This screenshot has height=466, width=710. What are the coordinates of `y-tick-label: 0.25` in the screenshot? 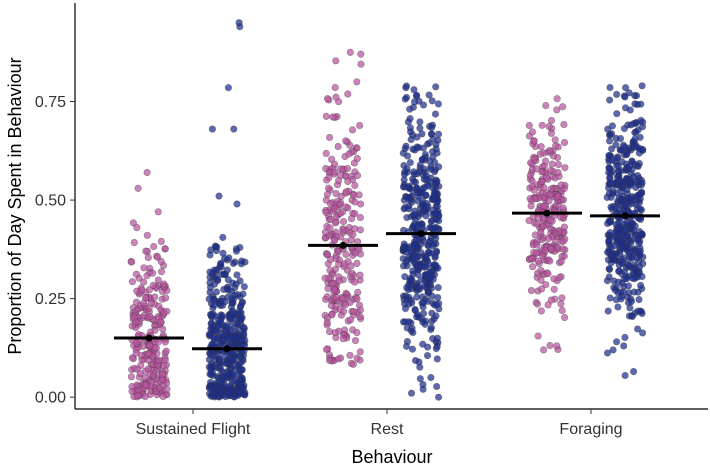 It's located at (50, 299).